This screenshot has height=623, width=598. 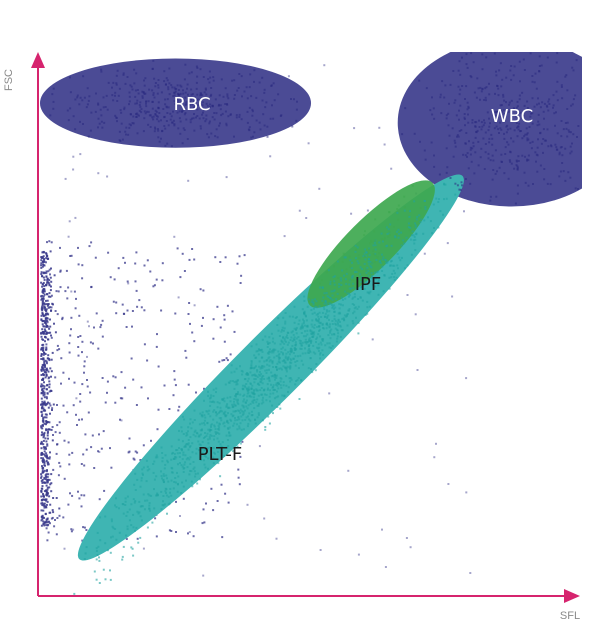 I want to click on x-axis-arrow-icon, so click(x=572, y=596).